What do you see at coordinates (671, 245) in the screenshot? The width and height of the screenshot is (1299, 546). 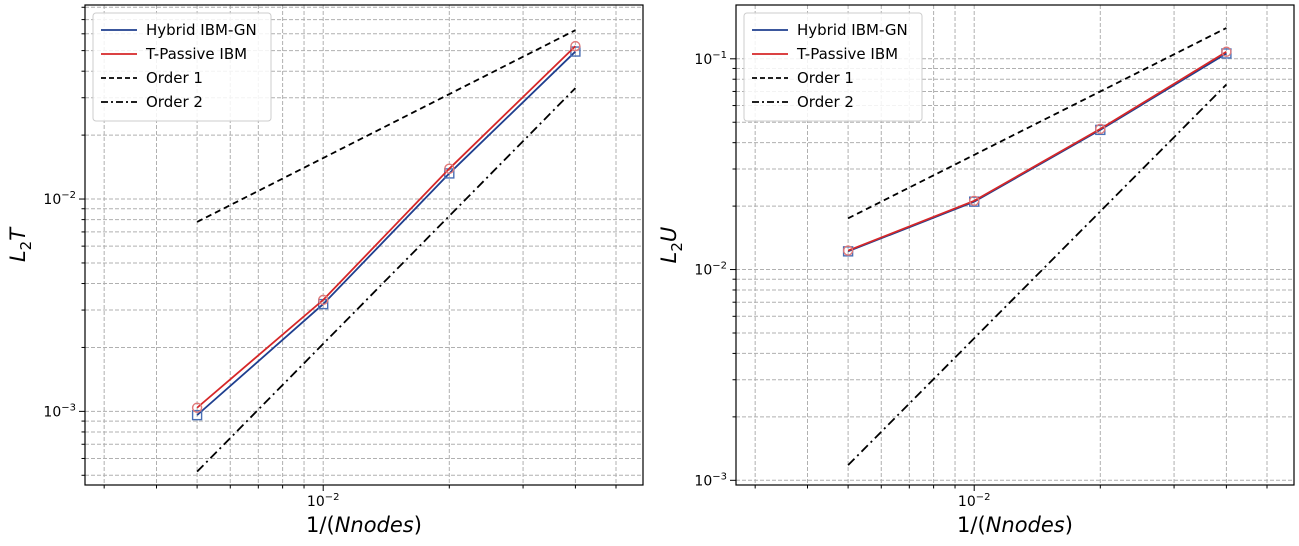 I see `y-axis-label: L2U` at bounding box center [671, 245].